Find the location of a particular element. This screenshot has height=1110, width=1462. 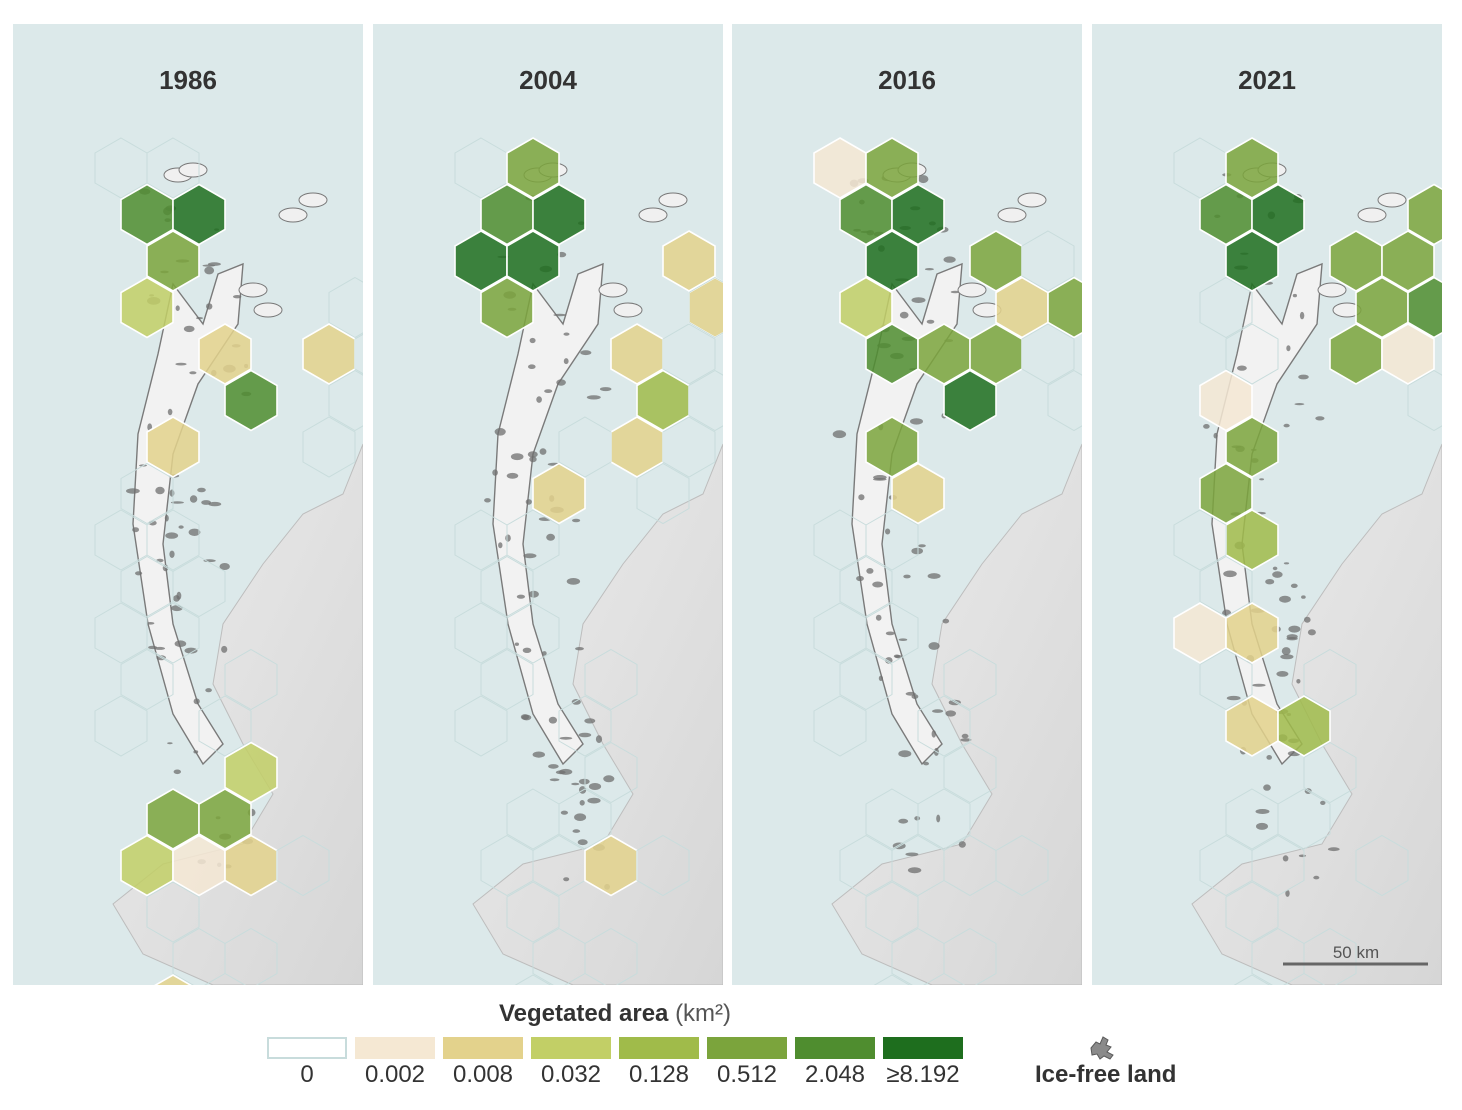

hex-grid is located at coordinates (1307, 561).